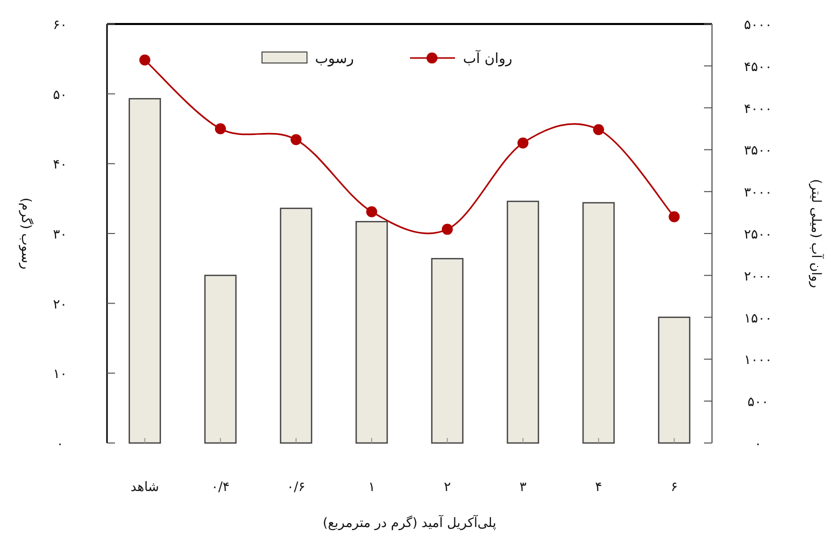 Image resolution: width=831 pixels, height=537 pixels. What do you see at coordinates (758, 67) in the screenshot?
I see `y2-tick-label: ۴۵۰۰` at bounding box center [758, 67].